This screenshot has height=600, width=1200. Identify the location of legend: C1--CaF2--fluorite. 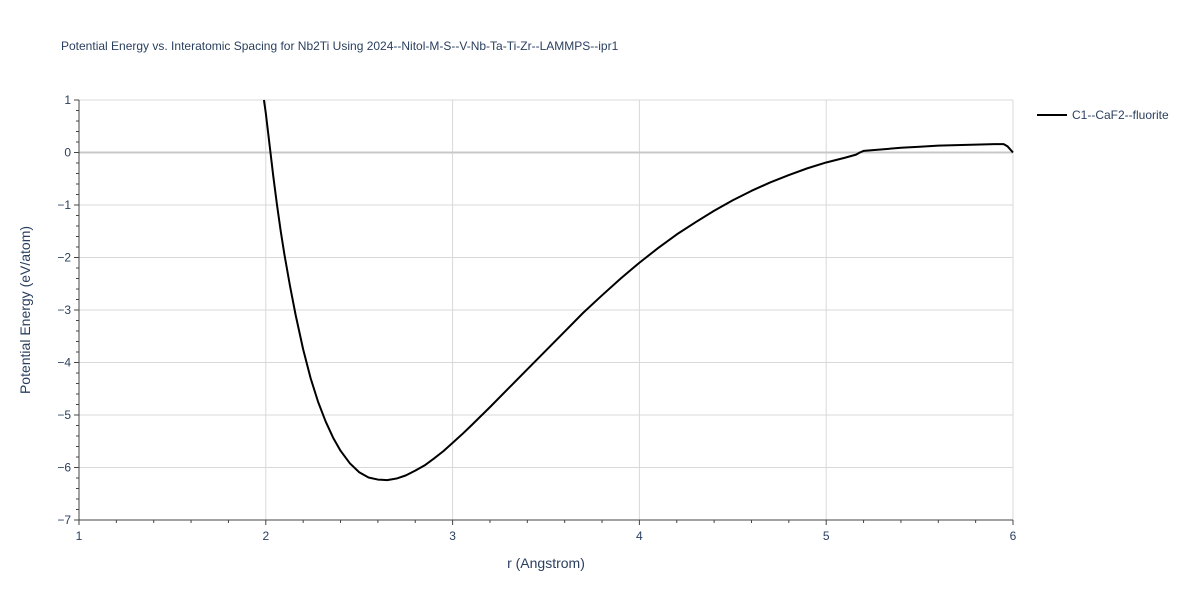
(1103, 115).